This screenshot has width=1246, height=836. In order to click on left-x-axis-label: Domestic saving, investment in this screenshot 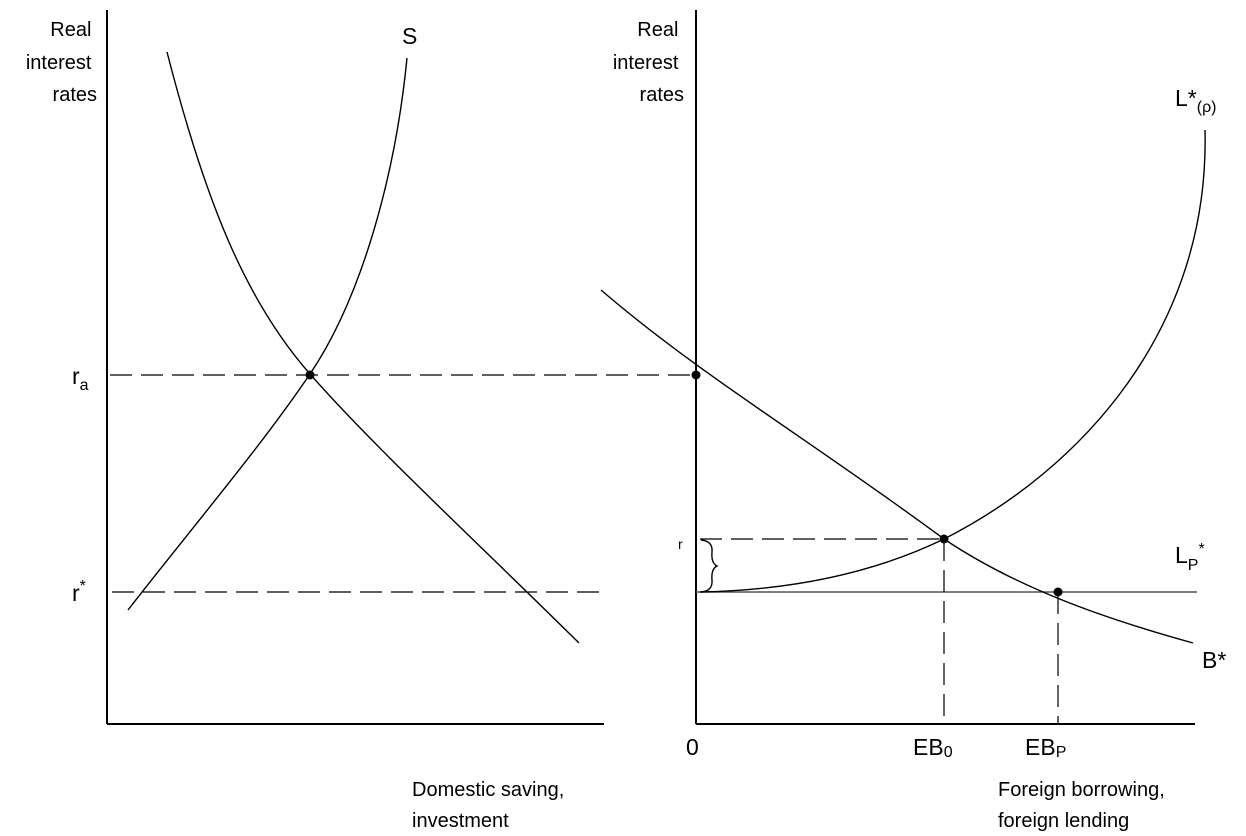, I will do `click(491, 805)`.